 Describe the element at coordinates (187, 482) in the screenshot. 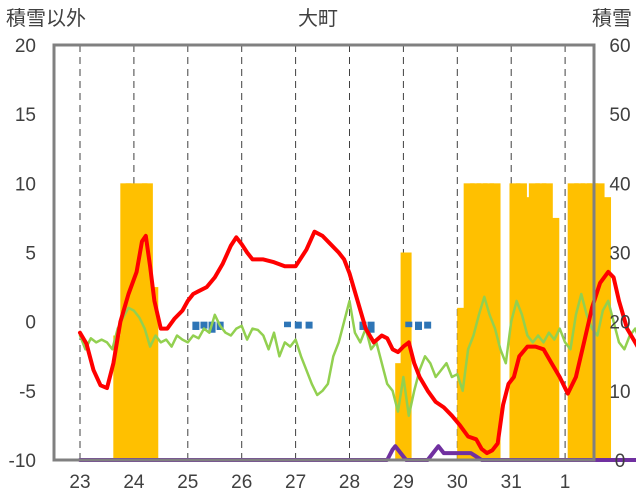

I see `x-tick-label: 25` at that location.